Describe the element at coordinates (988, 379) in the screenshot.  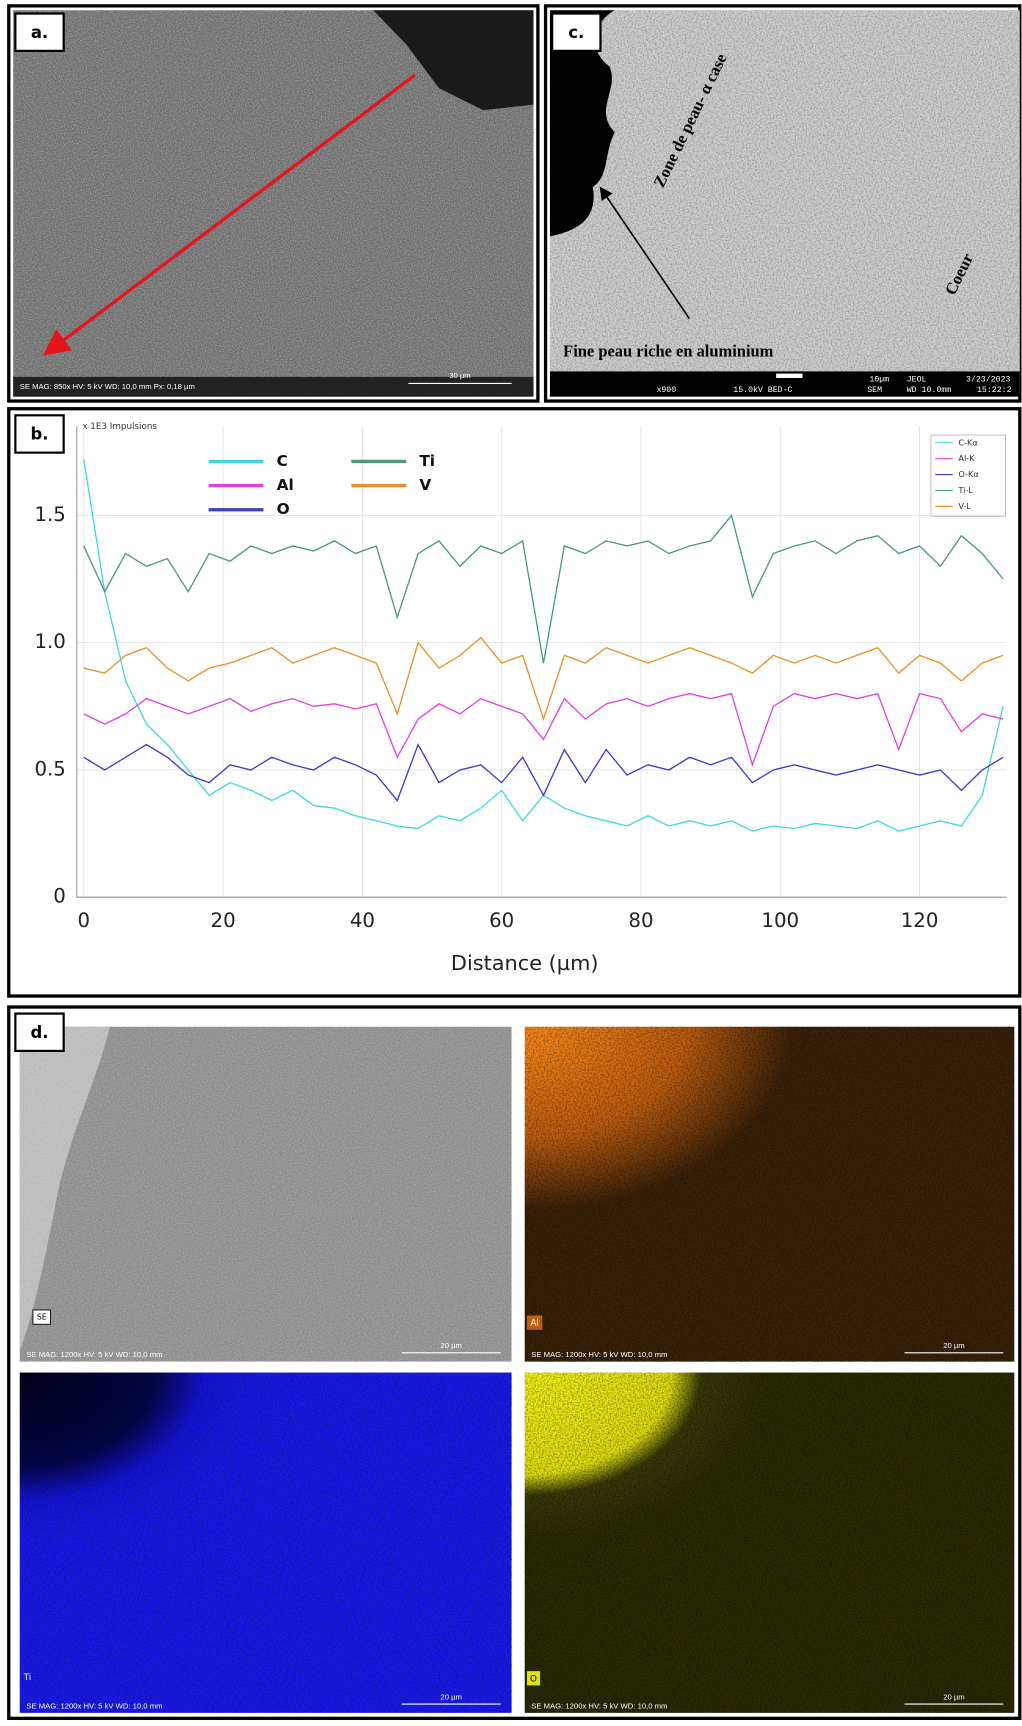
I see `date: 3/23/2023` at that location.